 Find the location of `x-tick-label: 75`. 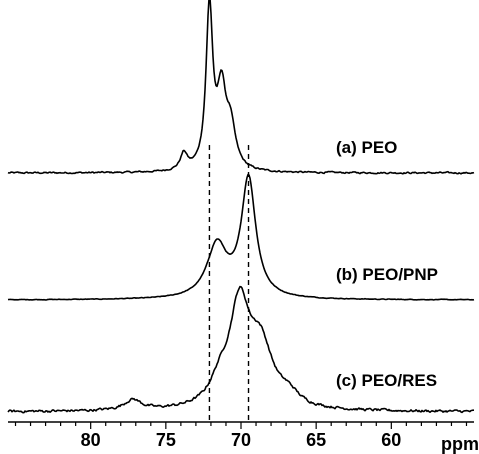

x-tick-label: 75 is located at coordinates (166, 440).